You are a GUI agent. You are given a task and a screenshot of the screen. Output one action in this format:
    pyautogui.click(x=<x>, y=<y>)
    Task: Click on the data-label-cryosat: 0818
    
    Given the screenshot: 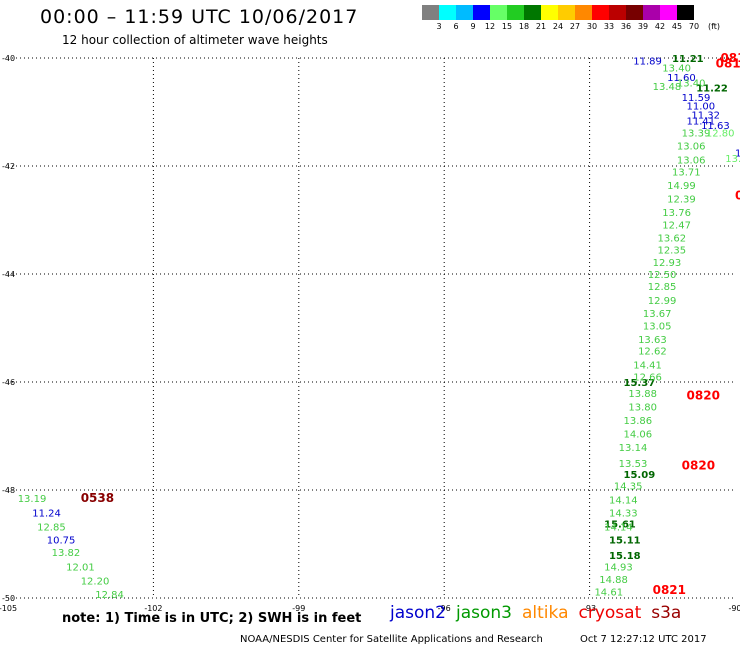 What is the action you would take?
    pyautogui.click(x=730, y=58)
    